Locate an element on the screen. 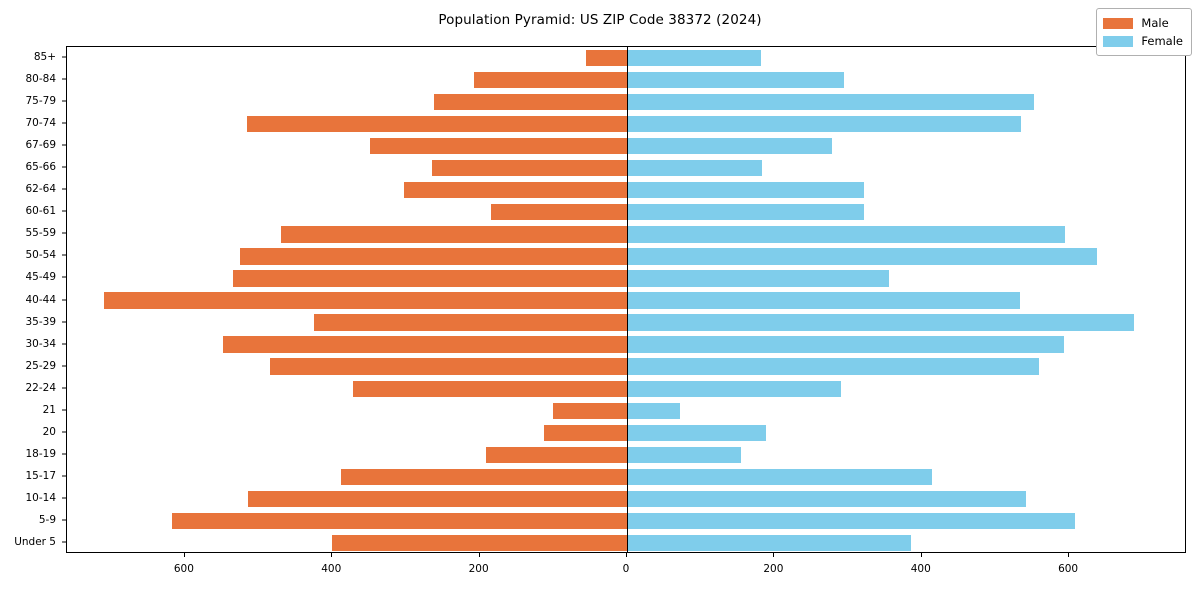  y-tick-label: 15-17 is located at coordinates (40, 475).